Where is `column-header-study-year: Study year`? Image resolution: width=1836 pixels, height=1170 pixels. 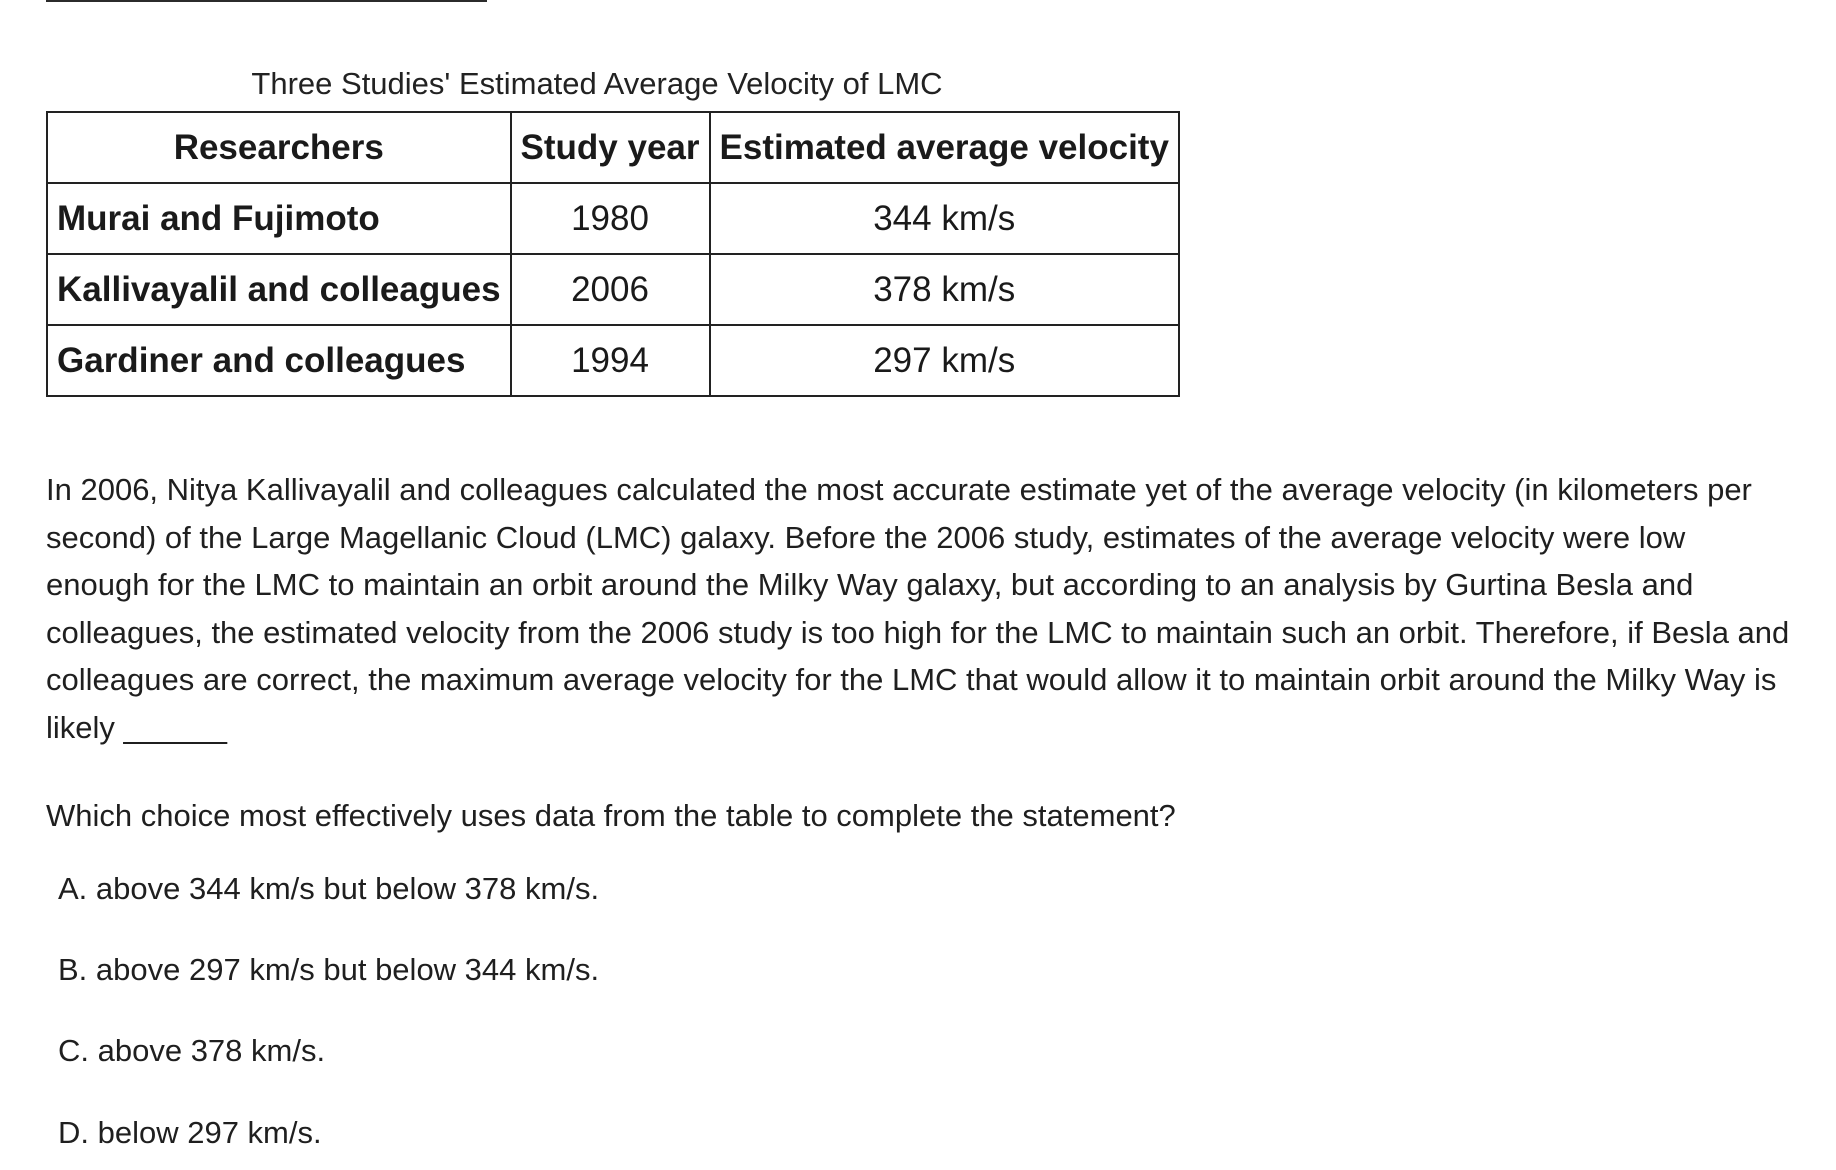
column-header-study-year: Study year is located at coordinates (610, 147).